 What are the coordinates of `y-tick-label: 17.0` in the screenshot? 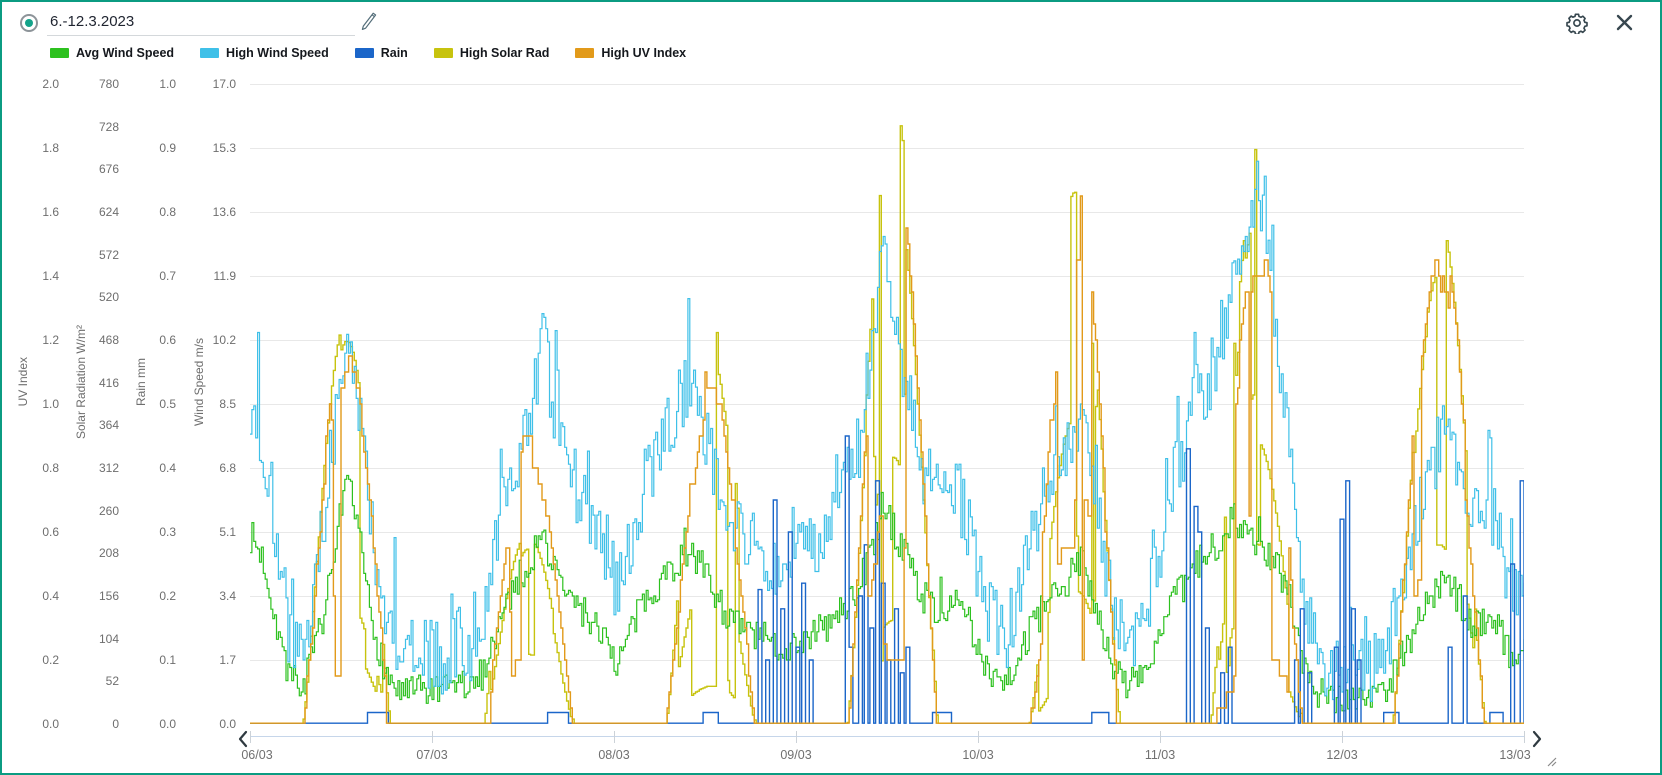 It's located at (224, 84).